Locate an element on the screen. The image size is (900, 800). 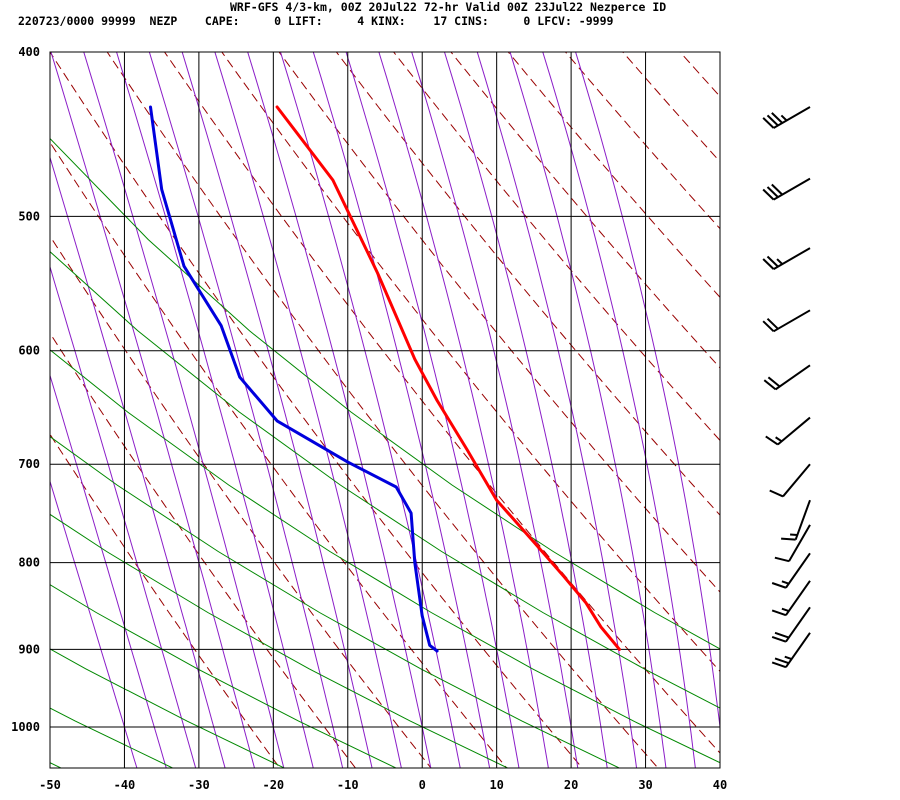
x-tick-label: 10 is located at coordinates (496, 785).